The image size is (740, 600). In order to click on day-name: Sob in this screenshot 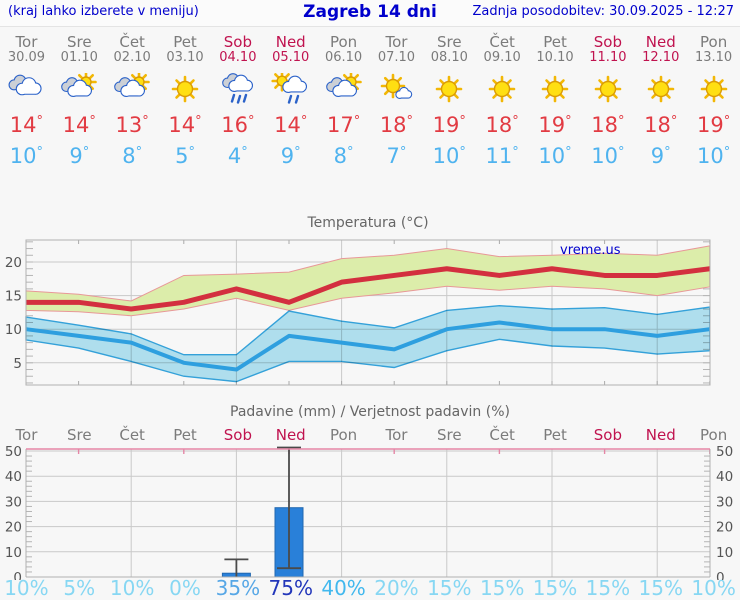, I will do `click(607, 42)`.